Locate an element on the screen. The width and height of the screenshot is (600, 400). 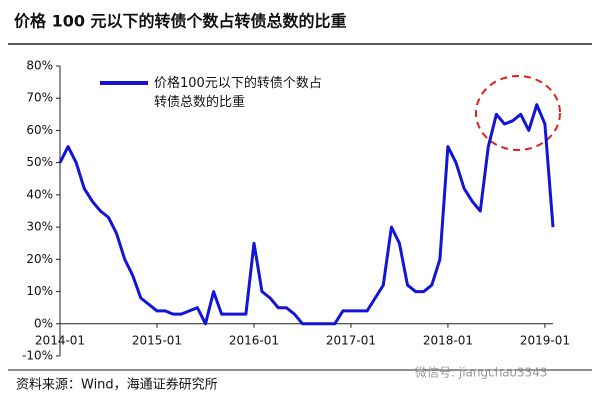
x-tick-label: 2017-01 is located at coordinates (351, 340).